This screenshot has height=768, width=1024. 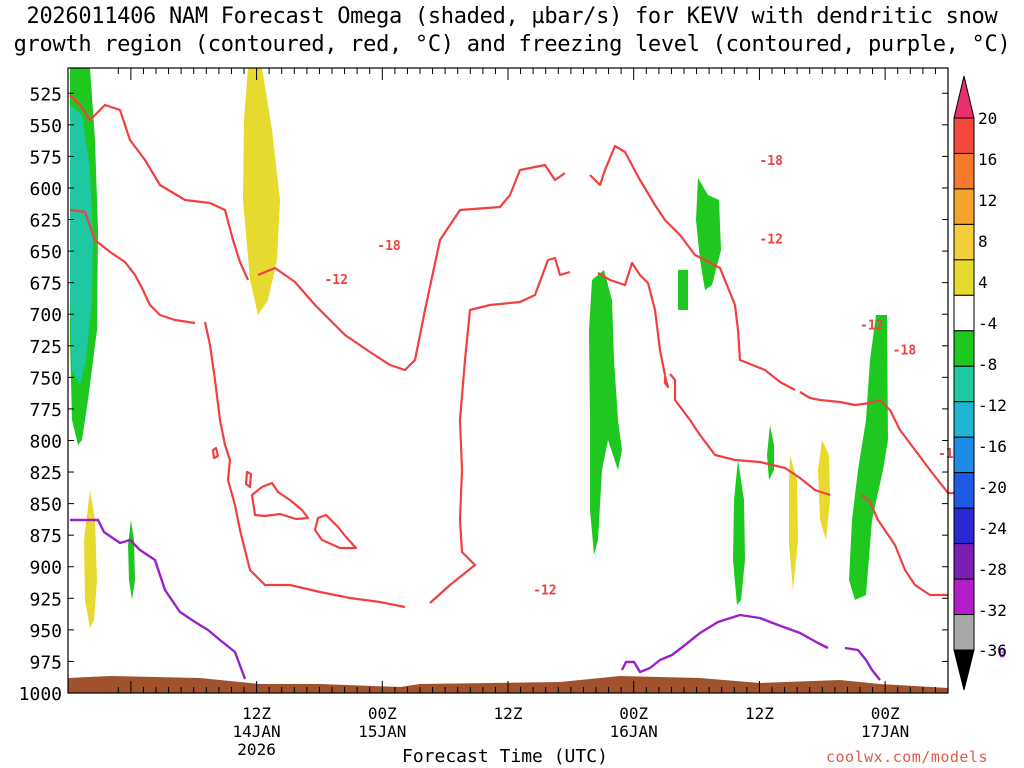 I want to click on contour-label-0-0: -18, so click(x=389, y=246).